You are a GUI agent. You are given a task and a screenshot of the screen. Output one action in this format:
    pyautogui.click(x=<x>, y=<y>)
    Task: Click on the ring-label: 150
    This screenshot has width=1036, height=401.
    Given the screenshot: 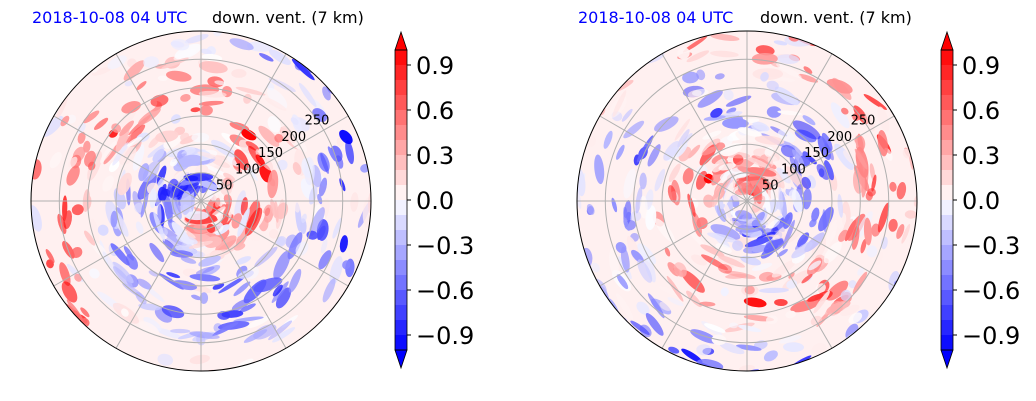 What is the action you would take?
    pyautogui.click(x=270, y=153)
    